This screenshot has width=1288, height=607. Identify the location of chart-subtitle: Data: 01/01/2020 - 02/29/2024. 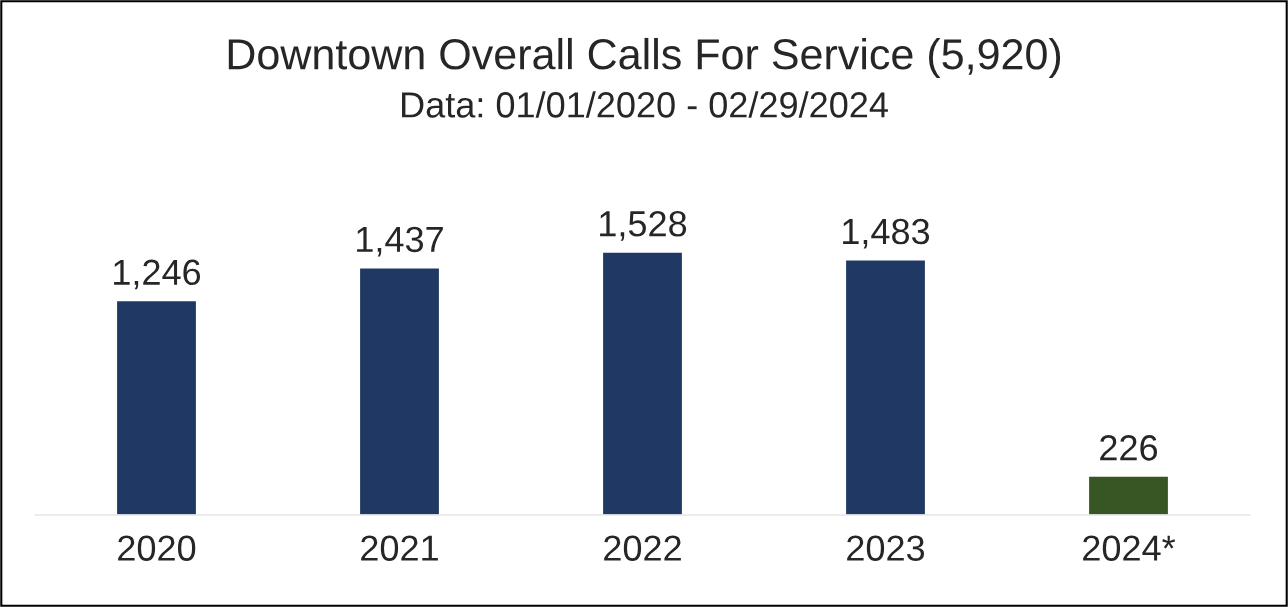
(645, 104).